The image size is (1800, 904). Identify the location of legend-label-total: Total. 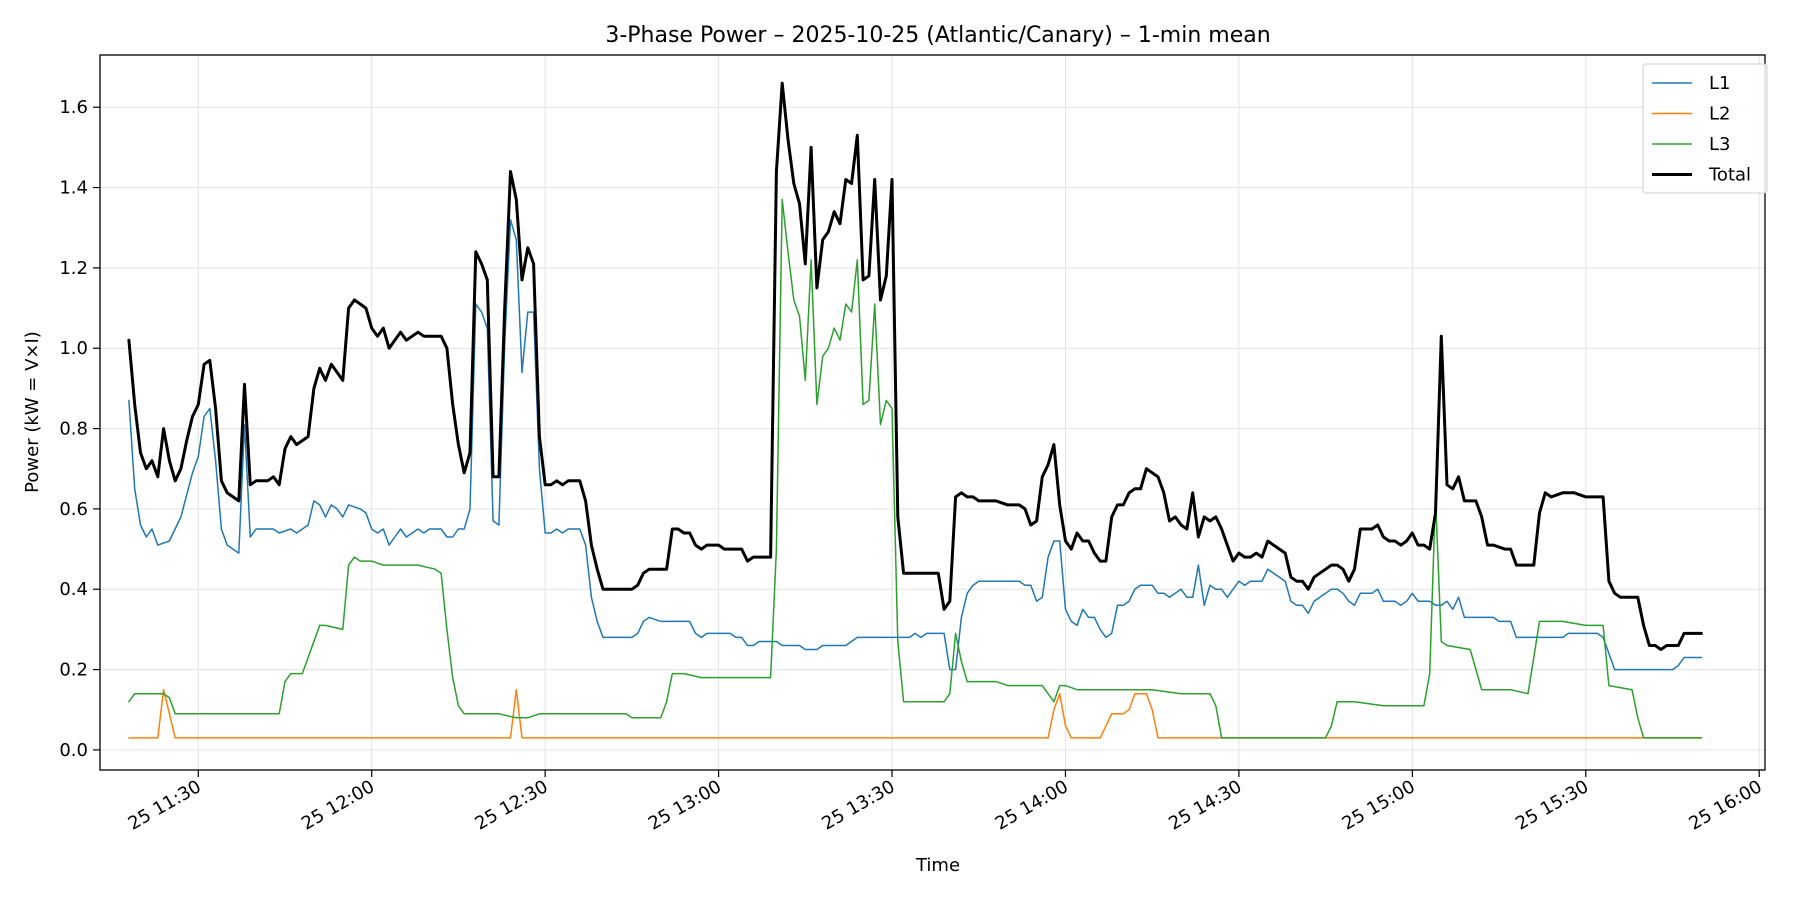
(1729, 175).